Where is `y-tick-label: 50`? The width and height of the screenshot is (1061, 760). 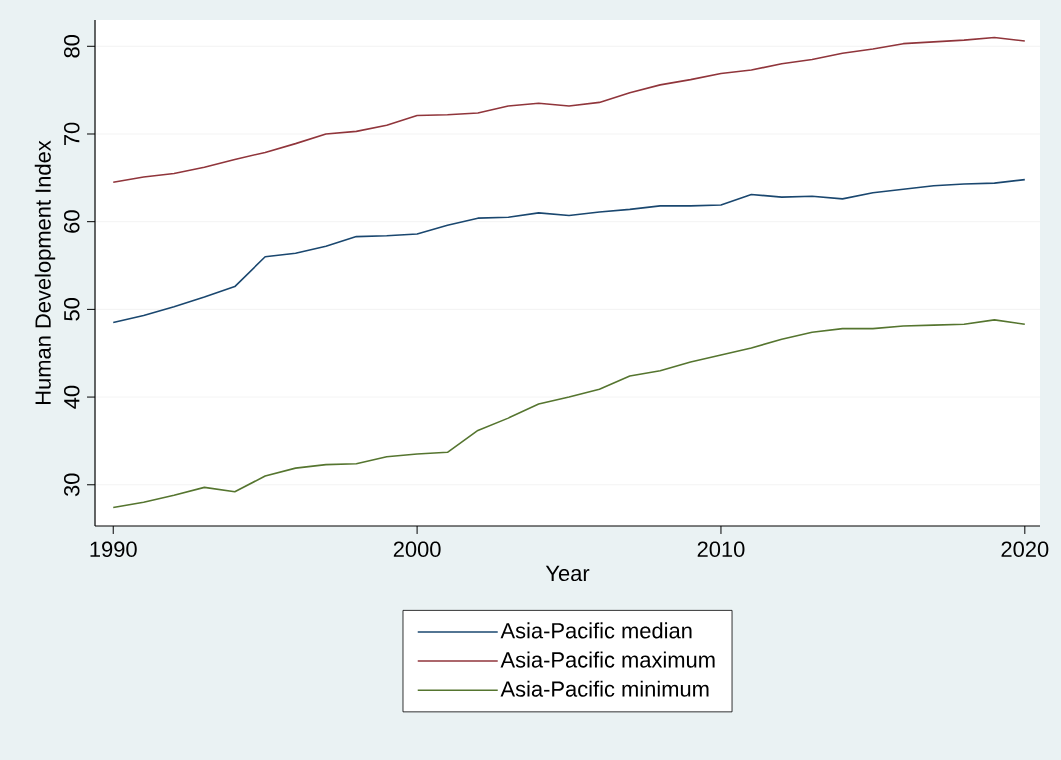 y-tick-label: 50 is located at coordinates (72, 309).